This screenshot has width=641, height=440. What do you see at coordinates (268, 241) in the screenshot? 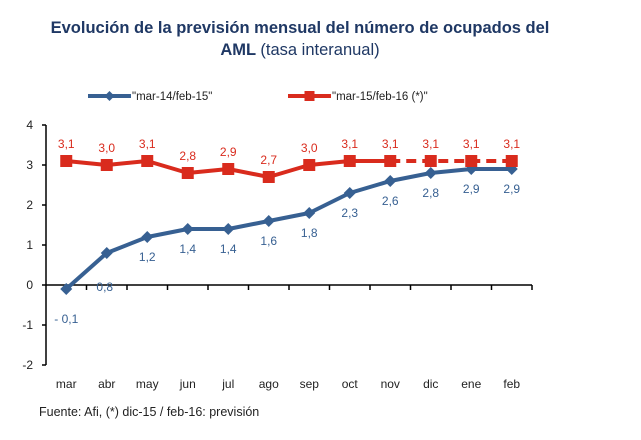
I see `data-label: 1,6` at bounding box center [268, 241].